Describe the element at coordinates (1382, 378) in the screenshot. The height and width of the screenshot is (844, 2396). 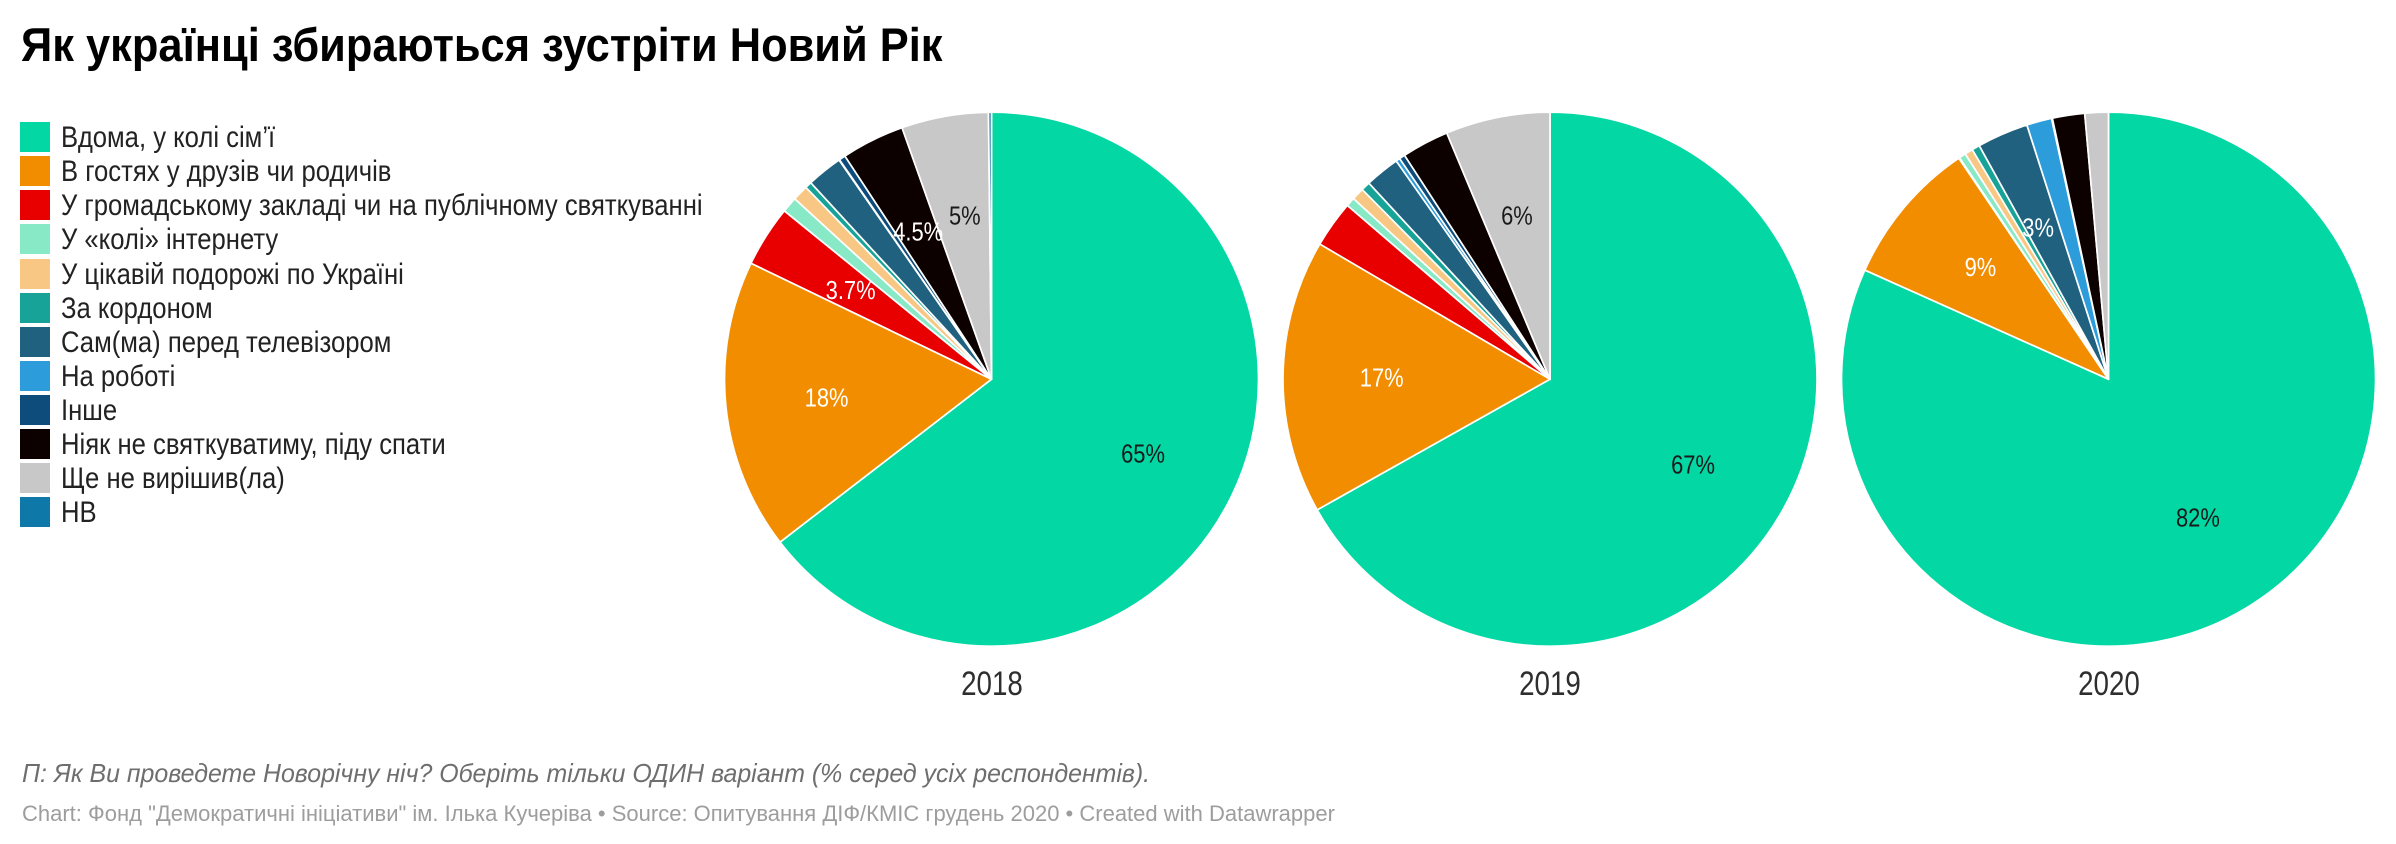
I see `svg-text: 17%` at that location.